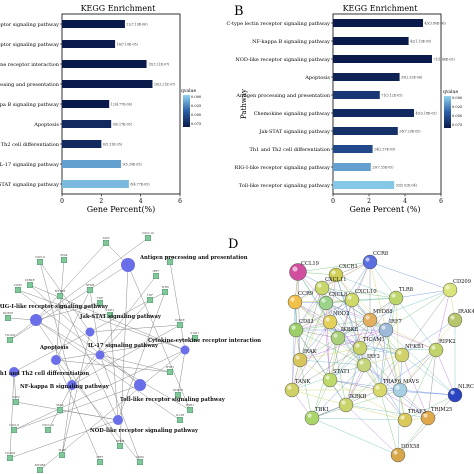 The image size is (474, 474). What do you see at coordinates (282, 60) in the screenshot?
I see `category-label: NOD-like receptor signaling pathway` at bounding box center [282, 60].